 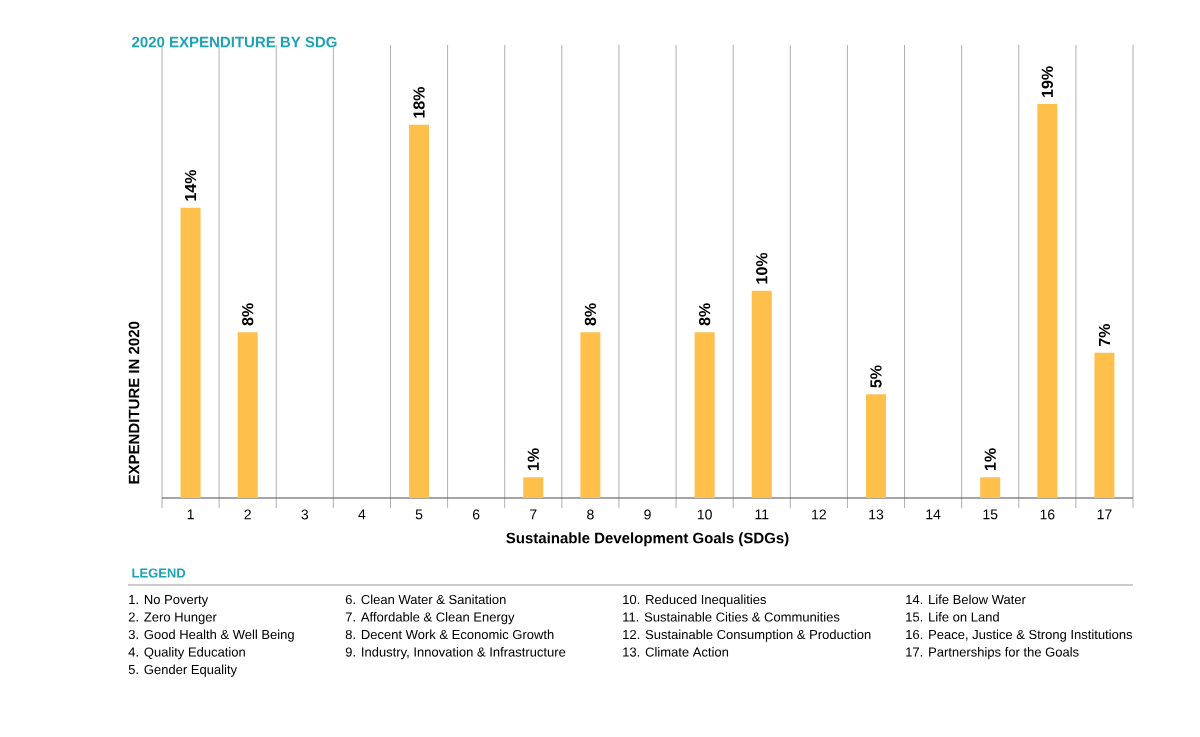 I want to click on x-tick-label: 3, so click(x=305, y=514).